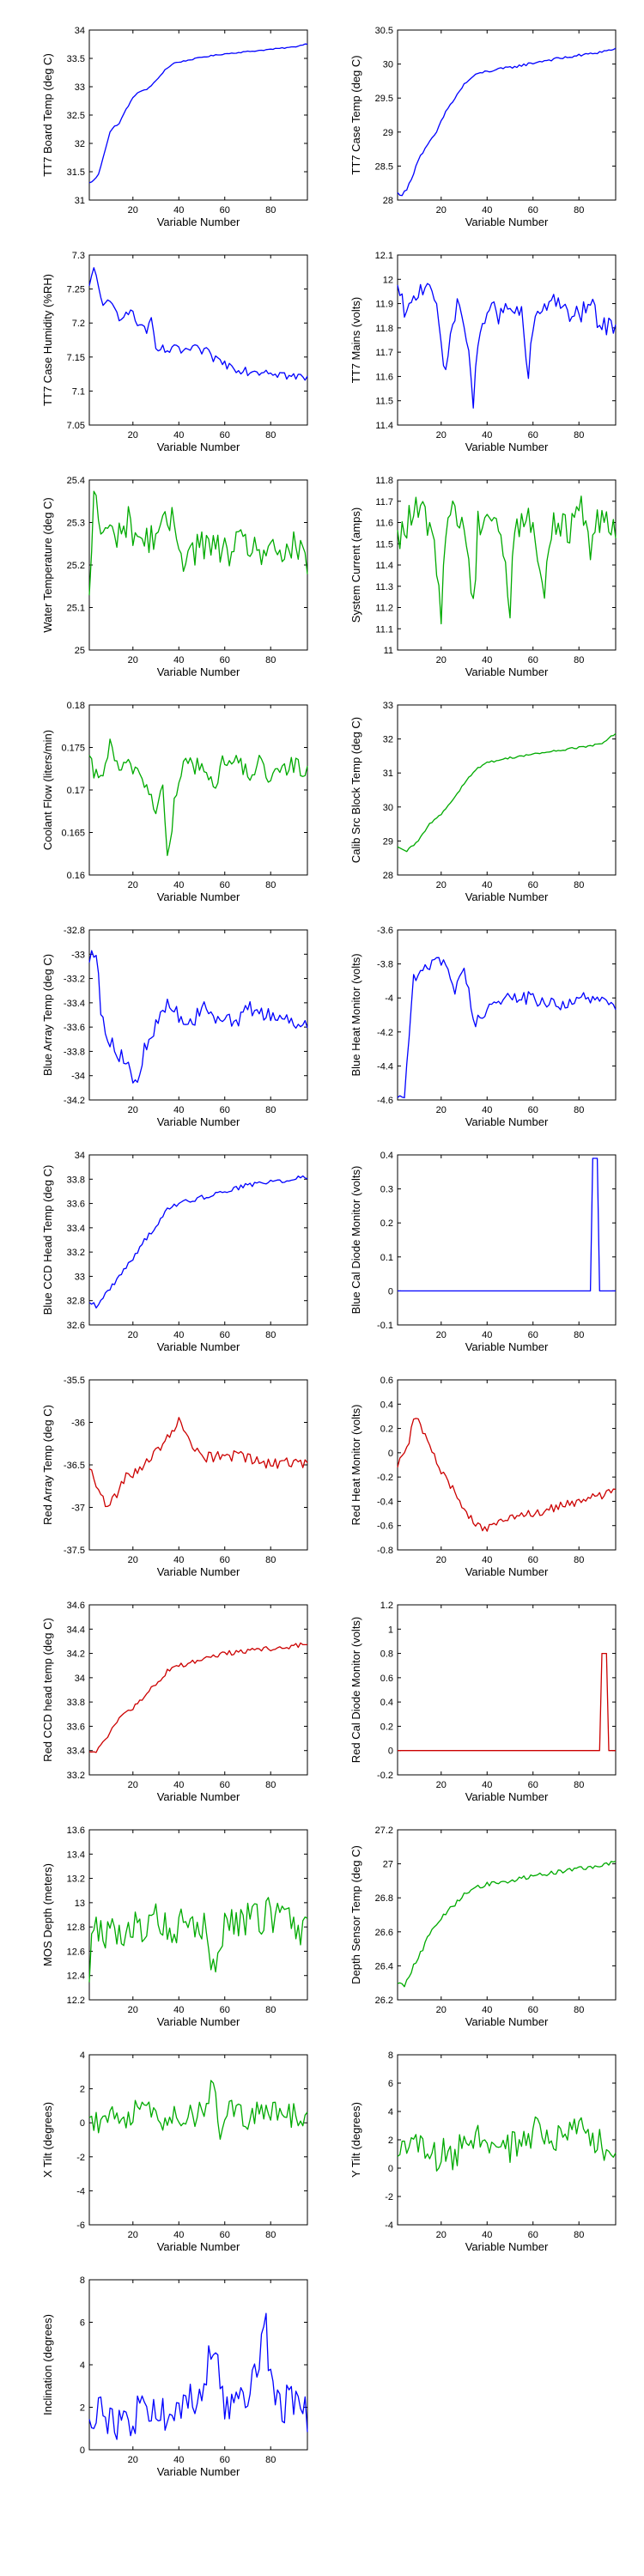 The height and width of the screenshot is (2576, 644). I want to click on y-tick-label: 25, so click(80, 651).